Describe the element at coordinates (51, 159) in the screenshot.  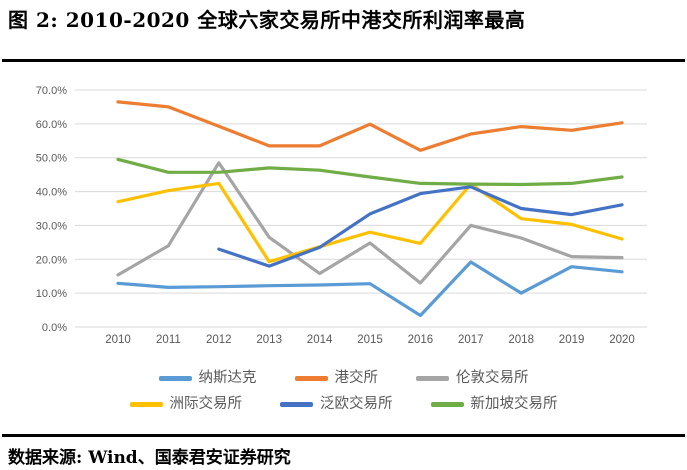
I see `y-tick-label: 50.0%` at that location.